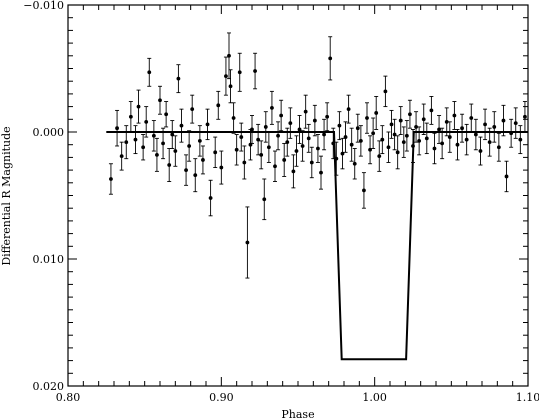  What do you see at coordinates (297, 413) in the screenshot?
I see `x-axis-title: Phase` at bounding box center [297, 413].